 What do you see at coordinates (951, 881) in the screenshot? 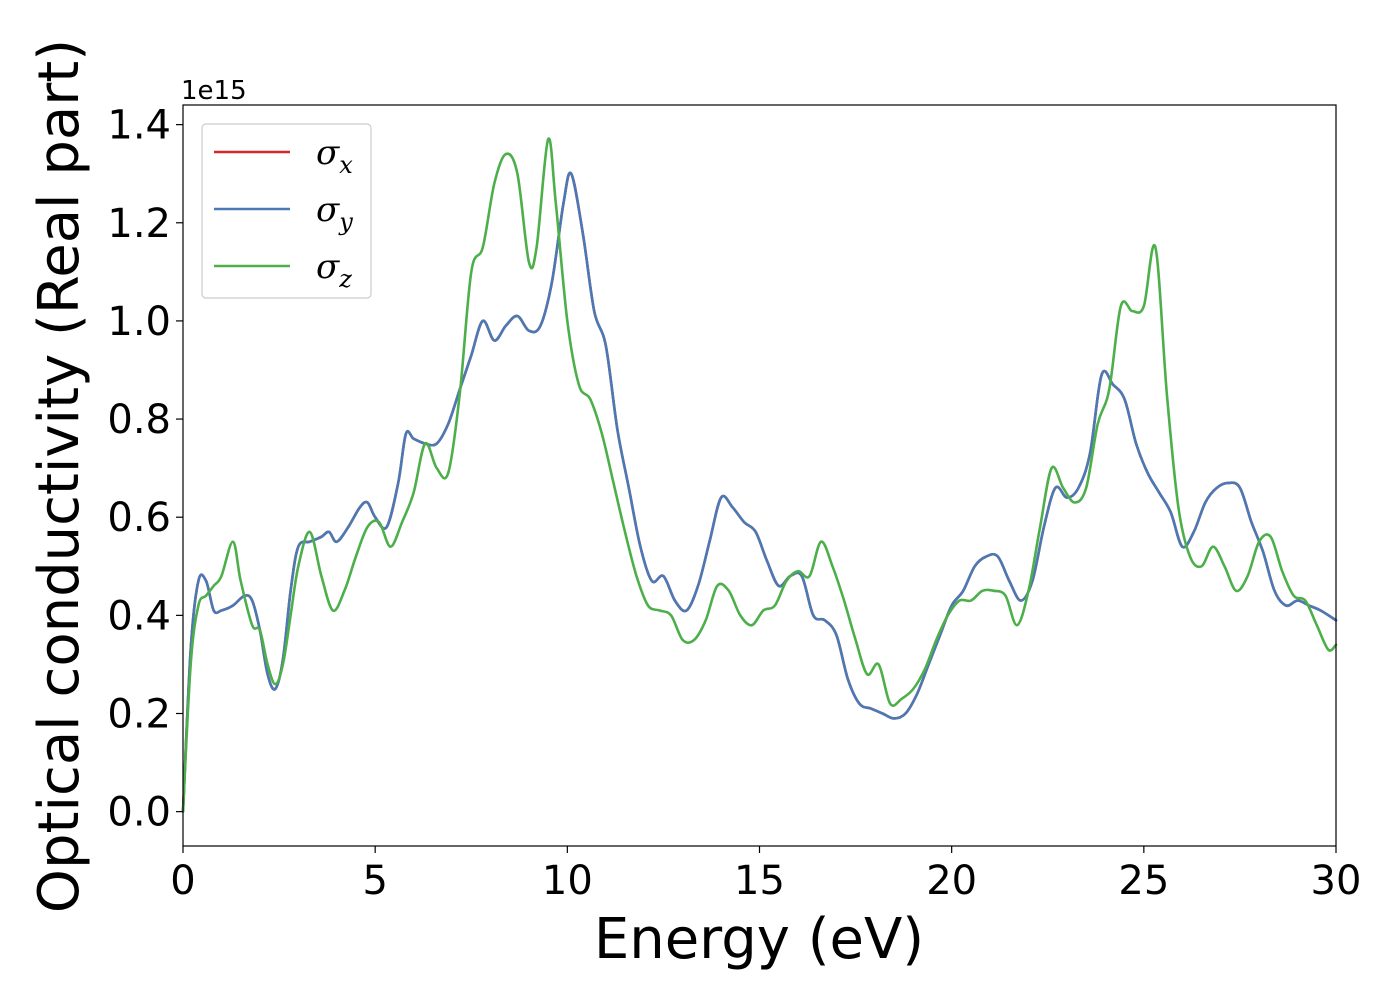
I see `x-tick-label: 20` at bounding box center [951, 881].